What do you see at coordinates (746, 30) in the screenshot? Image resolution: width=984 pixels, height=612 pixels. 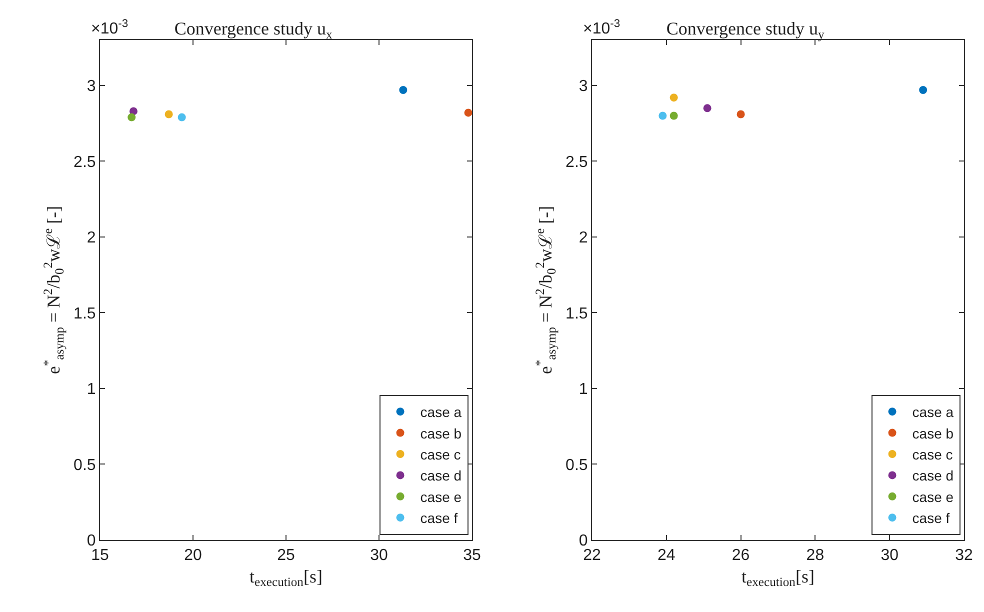 I see `chart-title: Convergence study u$_{y}$` at bounding box center [746, 30].